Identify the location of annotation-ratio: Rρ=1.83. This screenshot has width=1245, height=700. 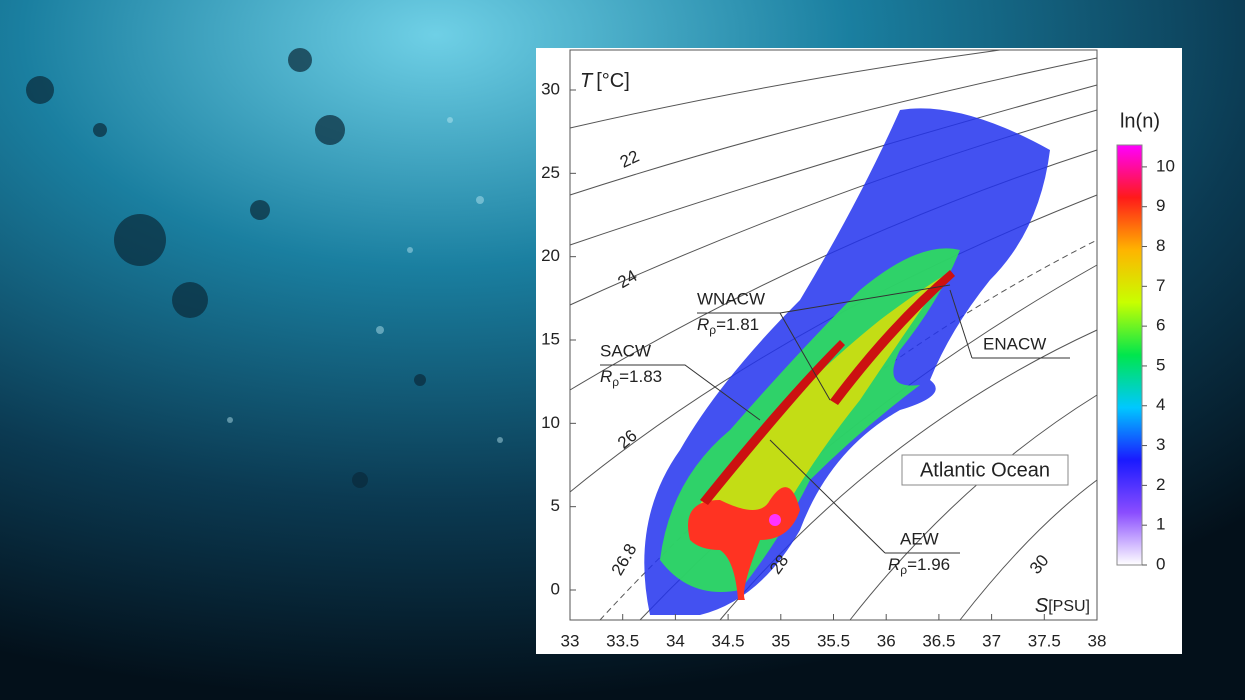
(631, 378).